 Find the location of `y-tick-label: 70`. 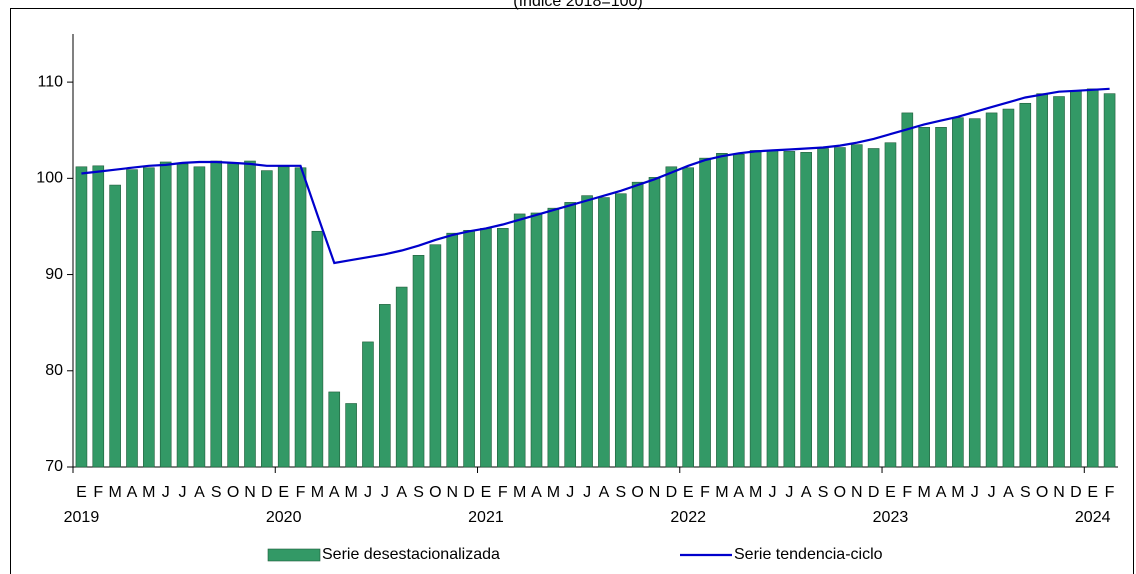

y-tick-label: 70 is located at coordinates (54, 466).